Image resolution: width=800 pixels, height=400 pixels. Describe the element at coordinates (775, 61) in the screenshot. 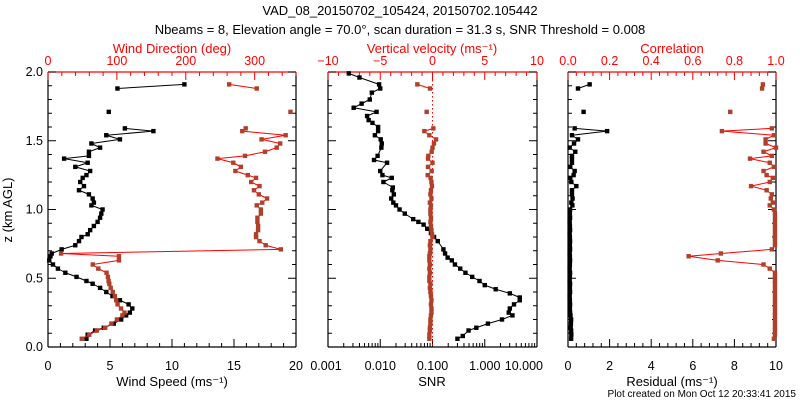

I see `top-tick-label: 1.0` at that location.